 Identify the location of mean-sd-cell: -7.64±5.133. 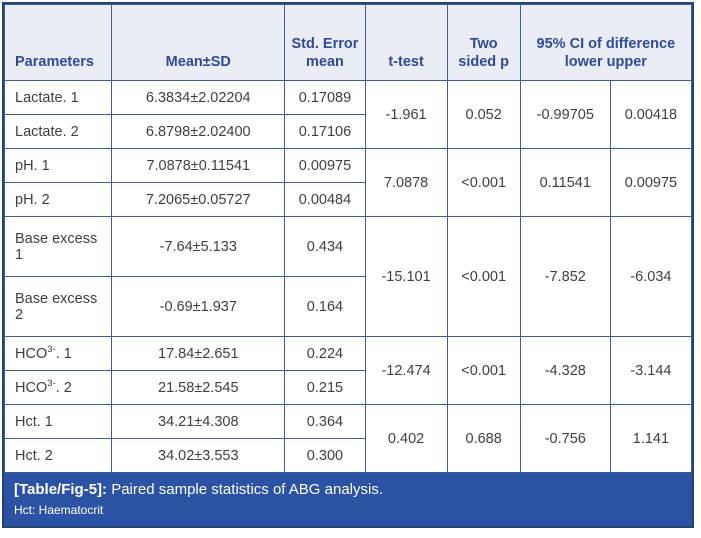
(198, 246).